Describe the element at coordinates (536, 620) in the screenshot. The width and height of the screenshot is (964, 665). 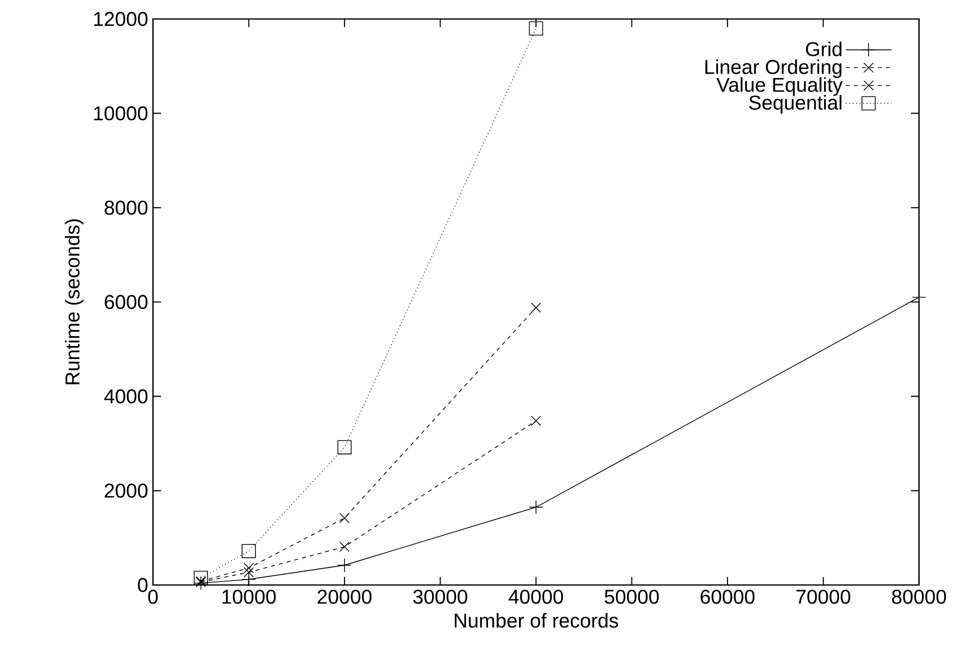
I see `x-axis-title: Number of records` at that location.